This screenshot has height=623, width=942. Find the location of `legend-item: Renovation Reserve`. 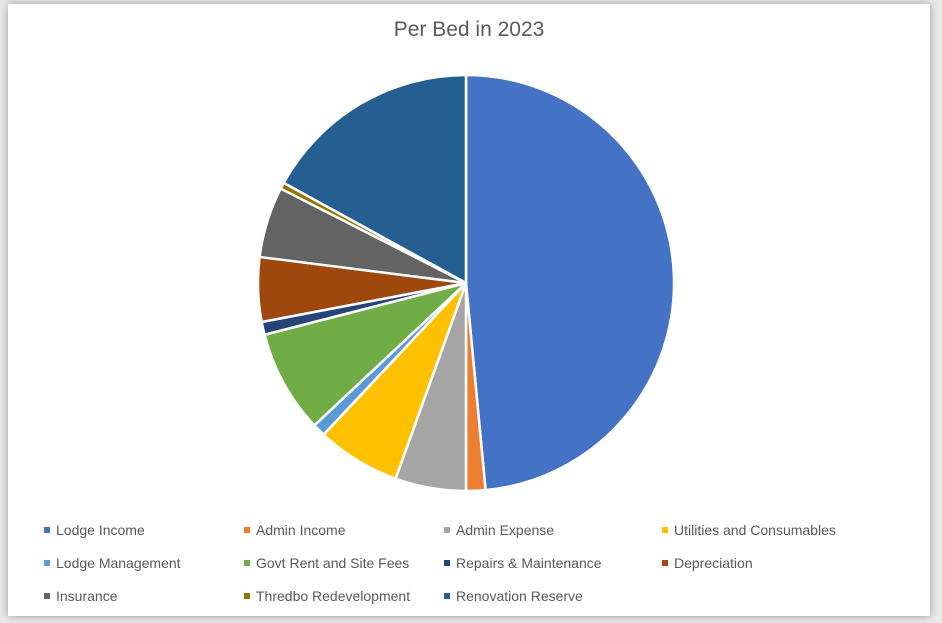

legend-item: Renovation Reserve is located at coordinates (553, 596).